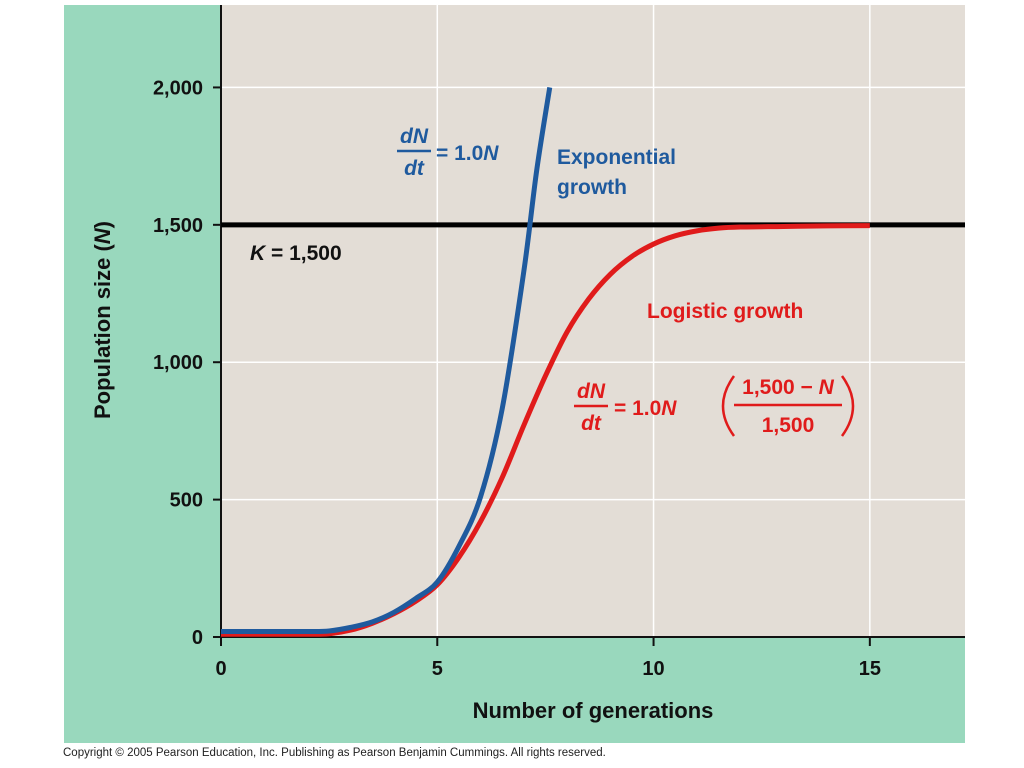  Describe the element at coordinates (593, 710) in the screenshot. I see `x-axis-title: Number of generations` at that location.